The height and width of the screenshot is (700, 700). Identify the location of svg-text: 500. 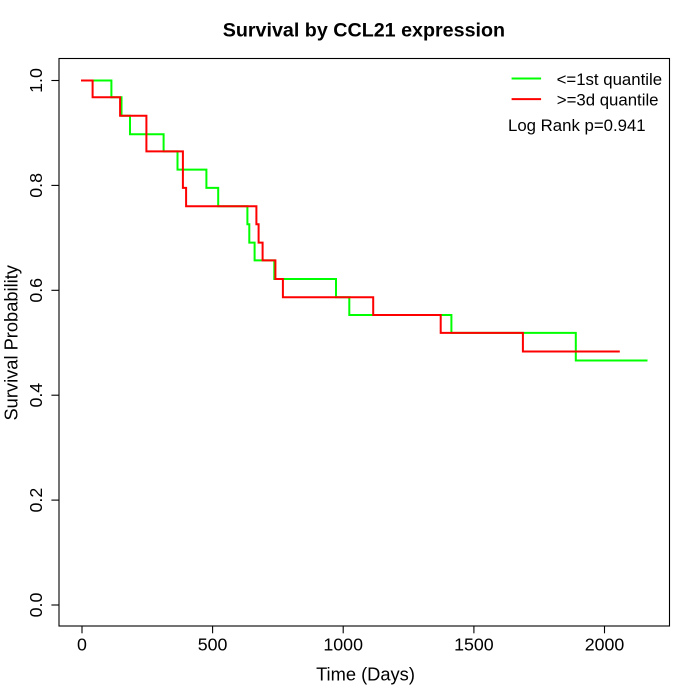
(213, 645).